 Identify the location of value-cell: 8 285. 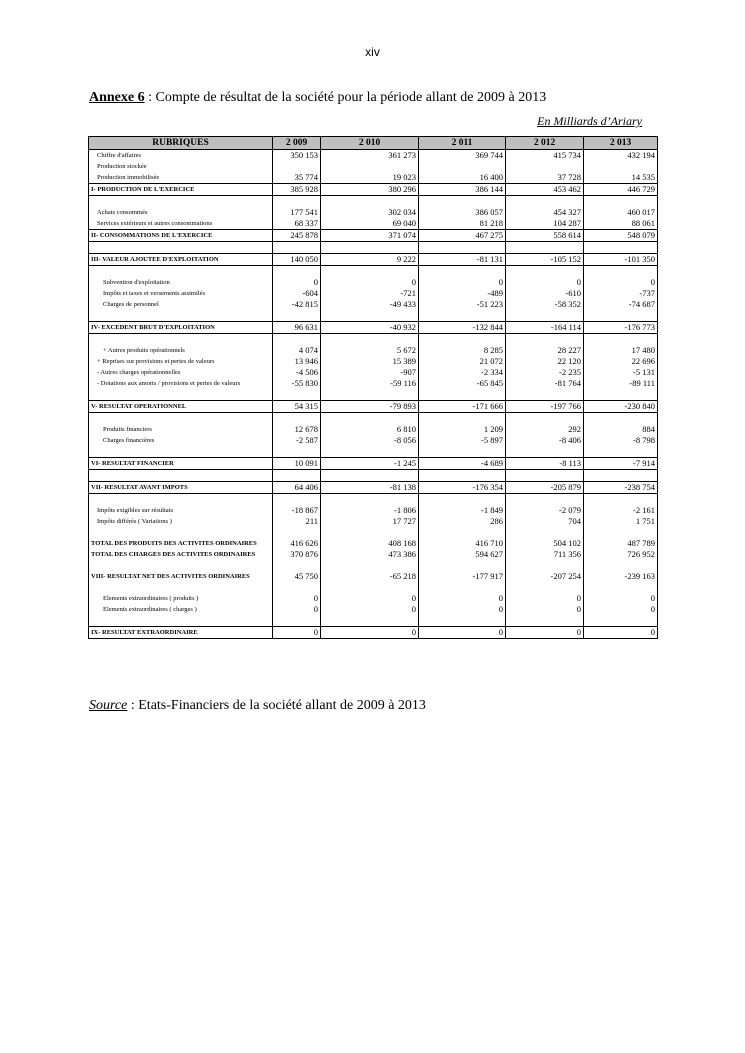
(462, 350).